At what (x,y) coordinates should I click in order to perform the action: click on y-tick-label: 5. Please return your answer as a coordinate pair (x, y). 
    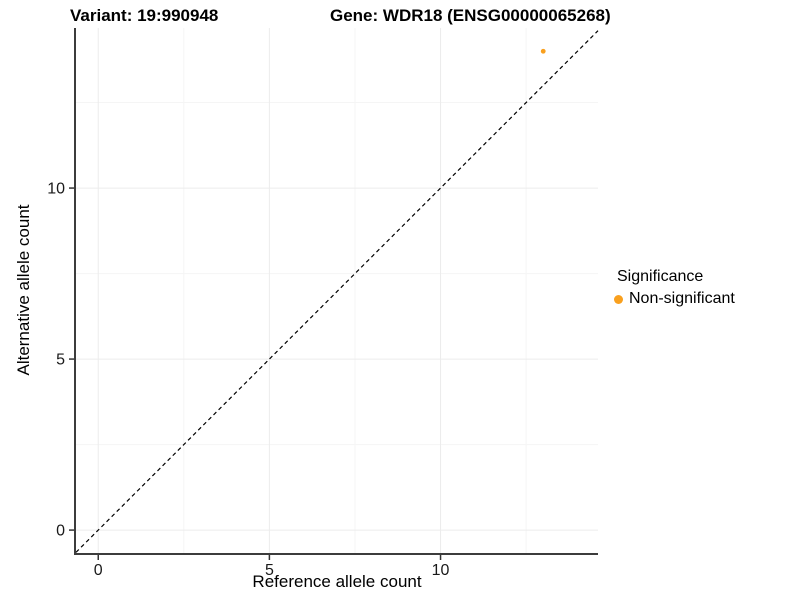
    Looking at the image, I should click on (60, 360).